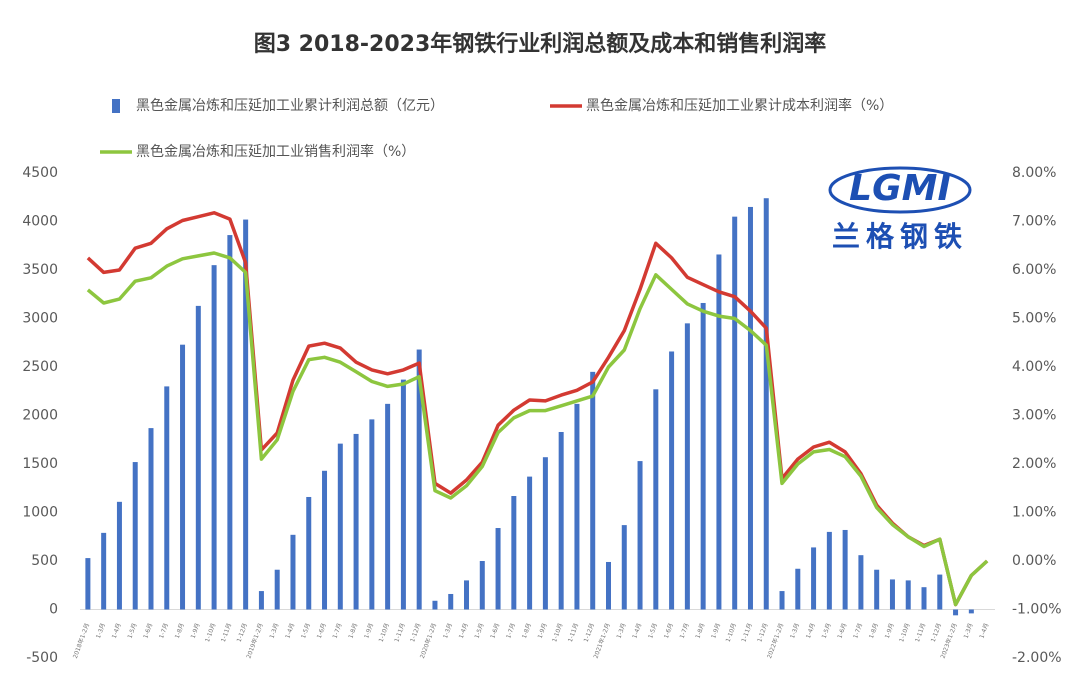  I want to click on watermark: LGMI 兰格钢铁, so click(900, 209).